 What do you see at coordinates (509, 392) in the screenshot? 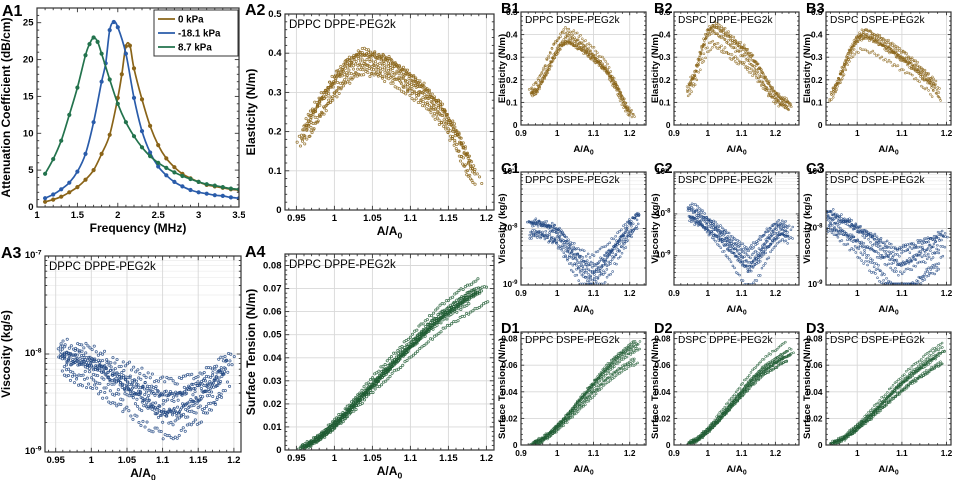
I see `y-tick-label: 0.04` at bounding box center [509, 392].